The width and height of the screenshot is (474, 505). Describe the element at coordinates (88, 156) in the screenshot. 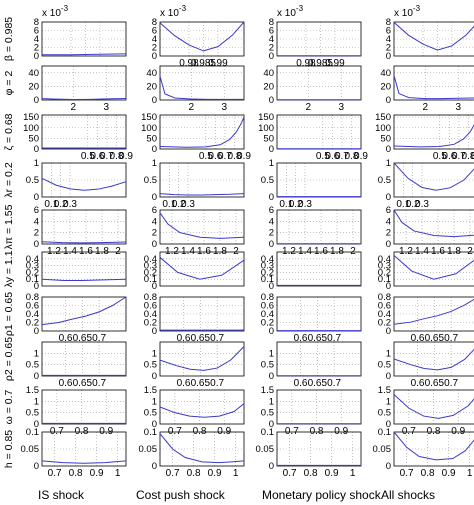

I see `x-tick-label: 0.5` at that location.